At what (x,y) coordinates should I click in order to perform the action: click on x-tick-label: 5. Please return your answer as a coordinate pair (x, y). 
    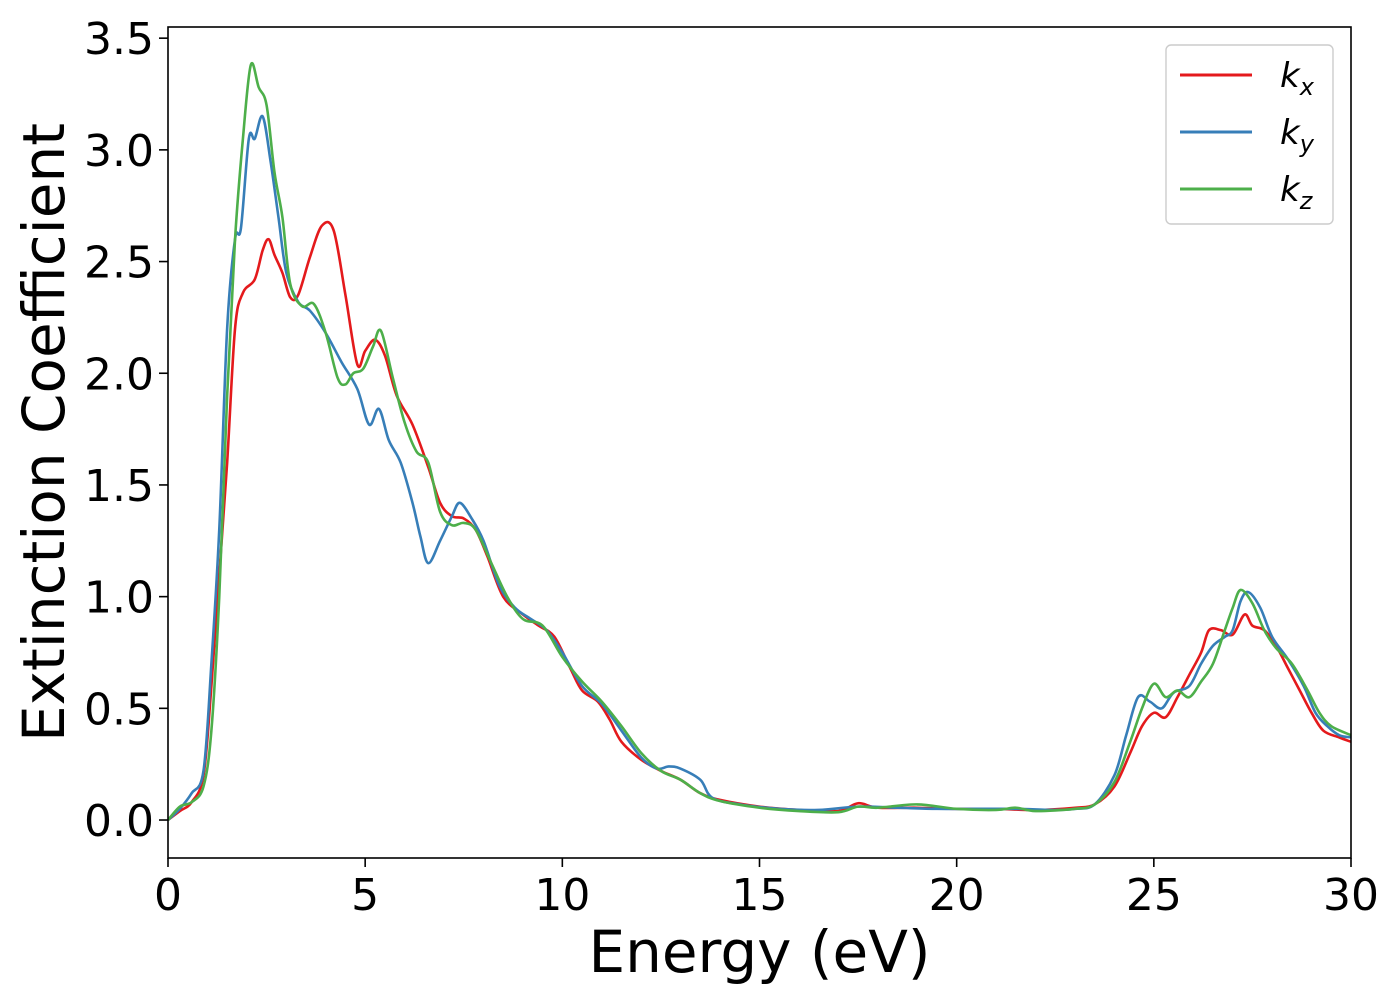
    Looking at the image, I should click on (365, 895).